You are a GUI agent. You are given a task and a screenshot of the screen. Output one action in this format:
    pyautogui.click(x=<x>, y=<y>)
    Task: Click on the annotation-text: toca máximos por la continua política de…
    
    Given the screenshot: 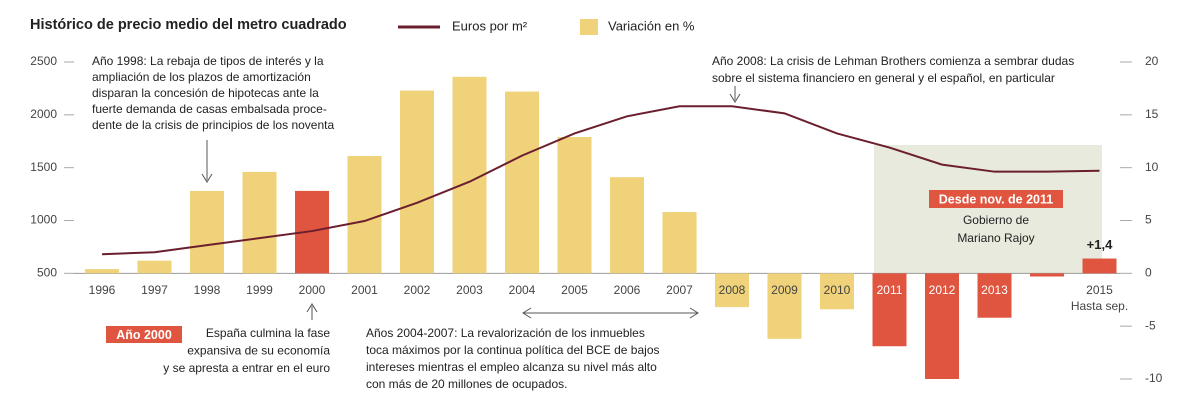 What is the action you would take?
    pyautogui.click(x=513, y=350)
    